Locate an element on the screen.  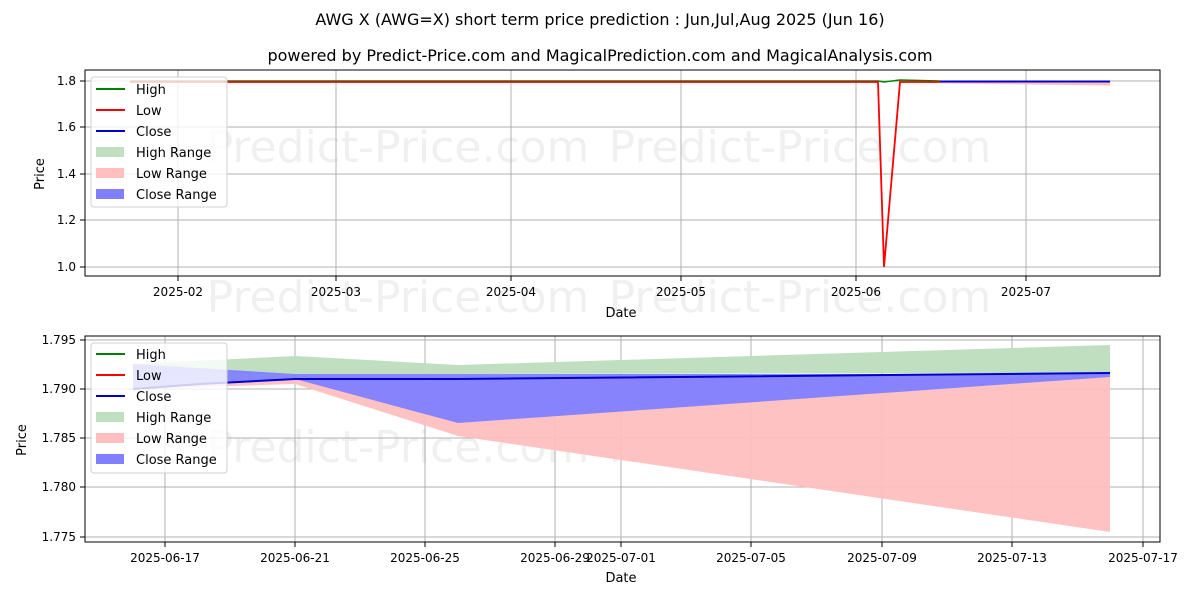
svg-text: 1.795 is located at coordinates (59, 340).